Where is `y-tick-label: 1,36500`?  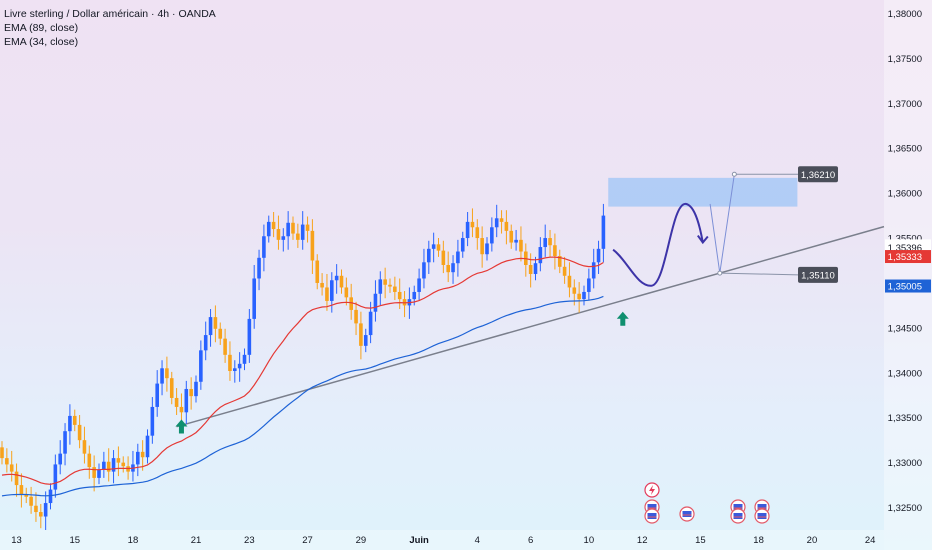
y-tick-label: 1,36500 is located at coordinates (905, 149).